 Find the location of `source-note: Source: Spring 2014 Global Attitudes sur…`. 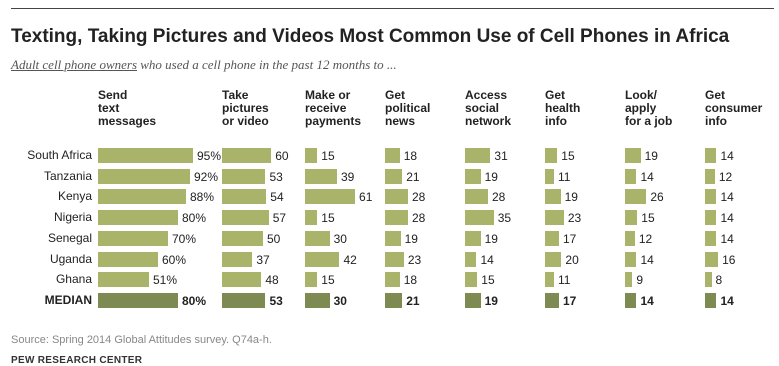

source-note: Source: Spring 2014 Global Attitudes sur… is located at coordinates (141, 340).